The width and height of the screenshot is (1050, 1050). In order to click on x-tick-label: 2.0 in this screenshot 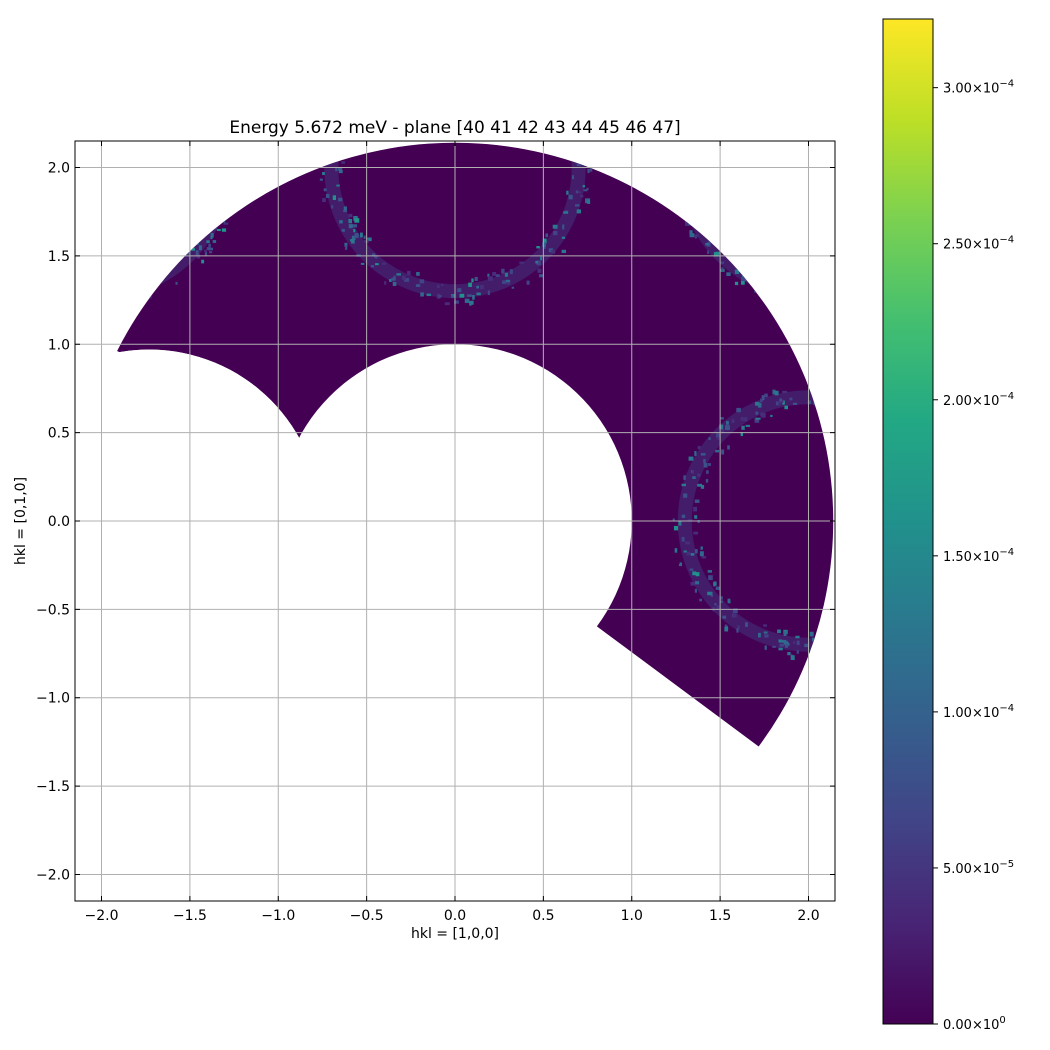, I will do `click(808, 916)`.